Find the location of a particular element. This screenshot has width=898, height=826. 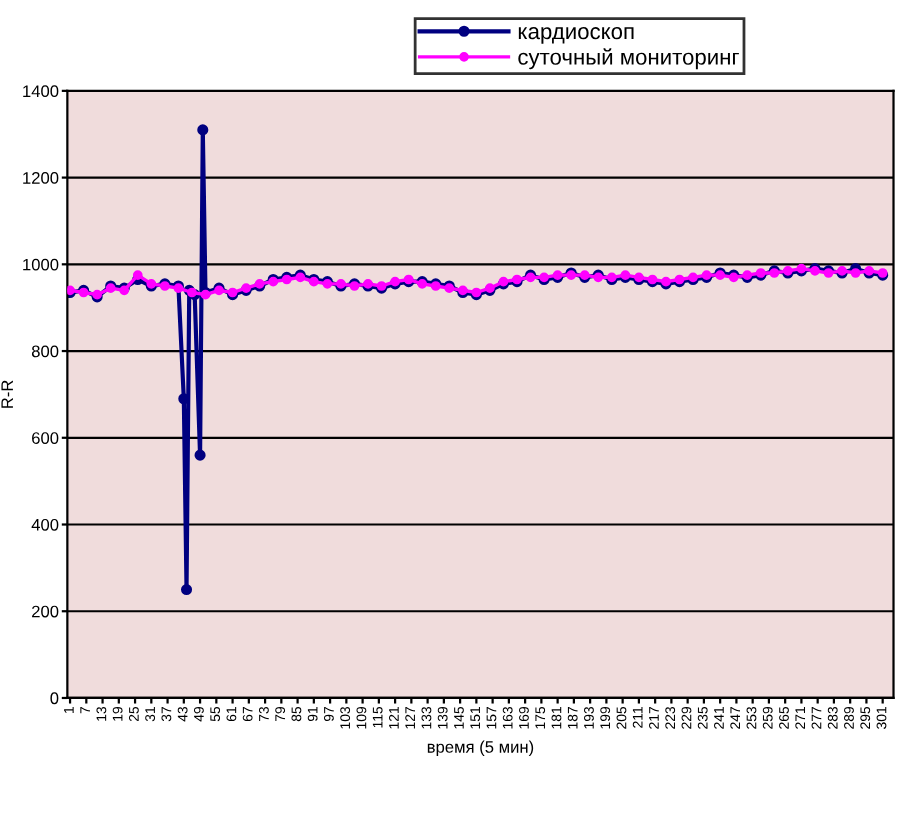

y-tick-label: 600 is located at coordinates (45, 438).